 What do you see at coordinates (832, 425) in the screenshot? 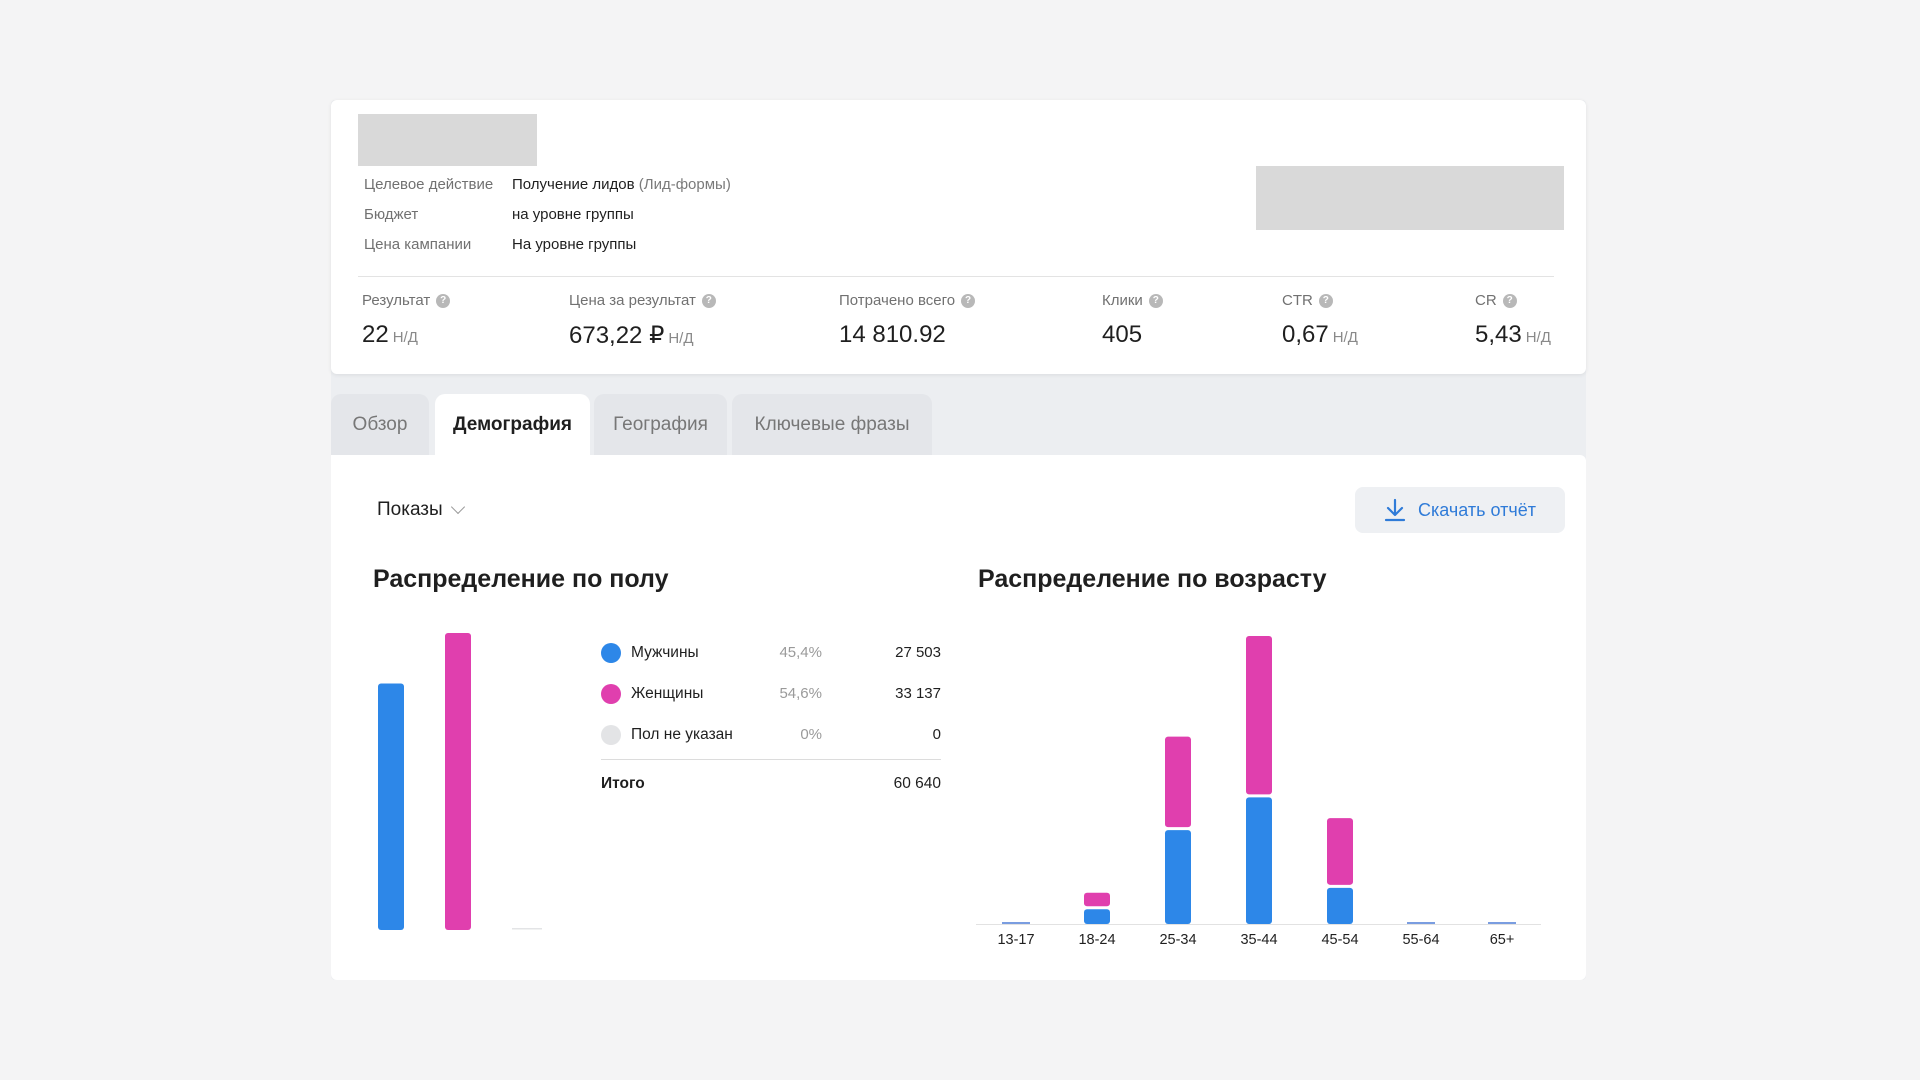
I see `tab-keywords: Ключевые фразы` at bounding box center [832, 425].